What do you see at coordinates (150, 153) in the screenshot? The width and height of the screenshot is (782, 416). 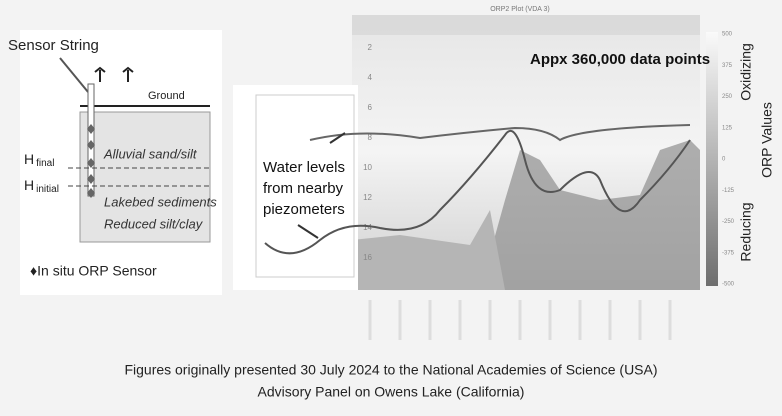 I see `layer-top: Alluvial sand/silt` at bounding box center [150, 153].